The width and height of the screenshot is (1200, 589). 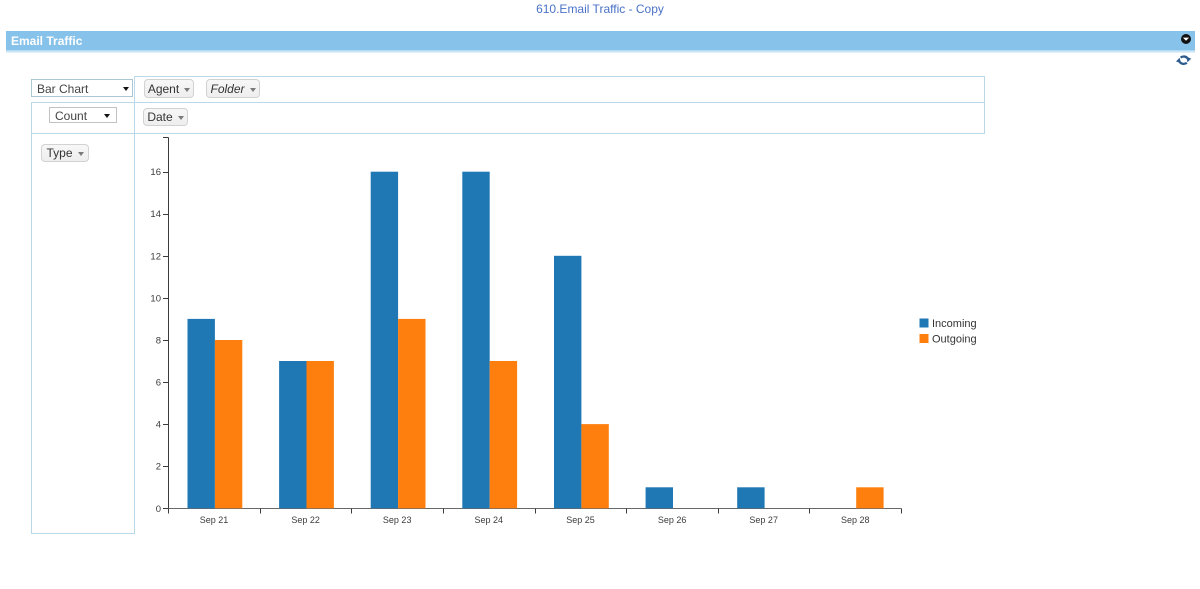 What do you see at coordinates (158, 509) in the screenshot?
I see `svg-text: 0` at bounding box center [158, 509].